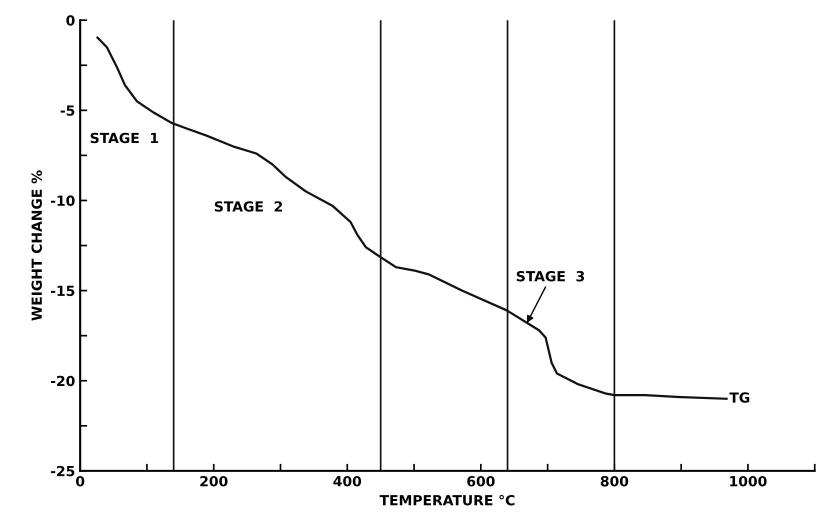 The height and width of the screenshot is (518, 818). What do you see at coordinates (36, 245) in the screenshot?
I see `y-axis-title: WEIGHT CHANGE %` at bounding box center [36, 245].